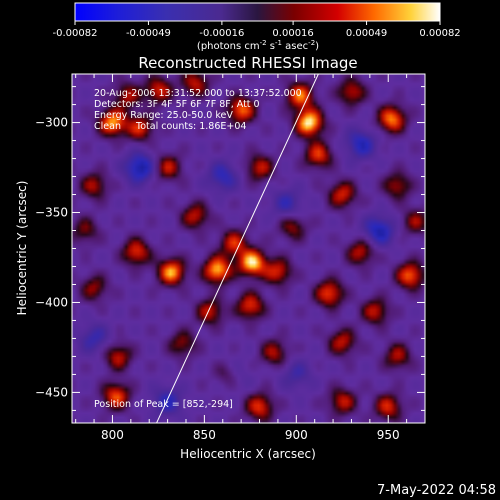  Describe the element at coordinates (248, 454) in the screenshot. I see `x-axis-label: Heliocentric X (arcsec)` at that location.